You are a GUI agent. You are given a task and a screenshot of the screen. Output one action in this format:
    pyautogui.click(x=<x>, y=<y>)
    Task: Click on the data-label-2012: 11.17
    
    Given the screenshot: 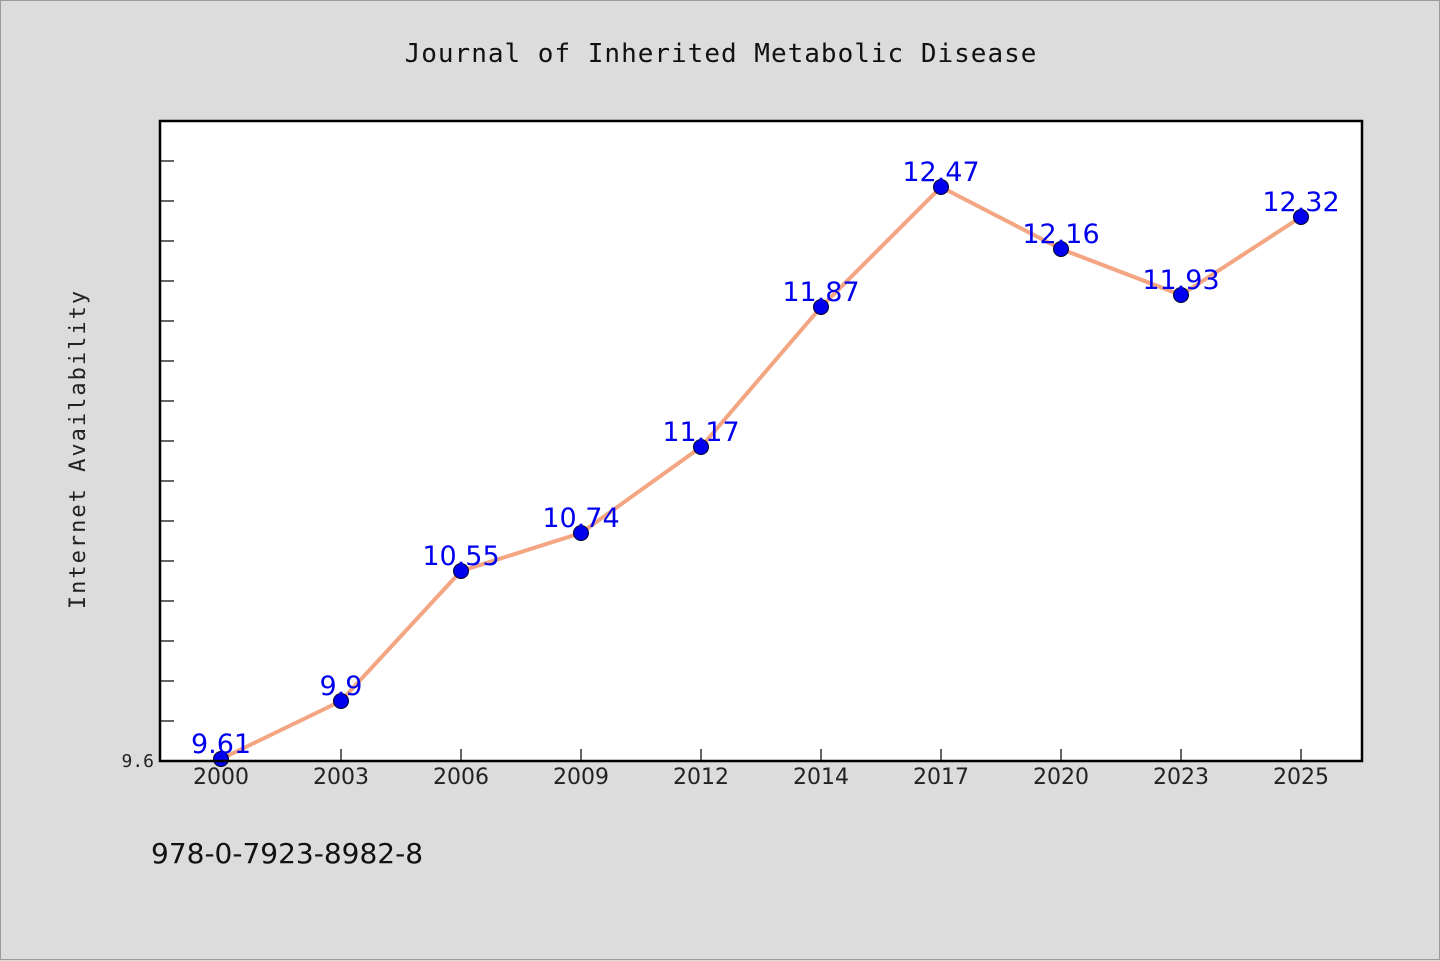 What is the action you would take?
    pyautogui.click(x=700, y=432)
    